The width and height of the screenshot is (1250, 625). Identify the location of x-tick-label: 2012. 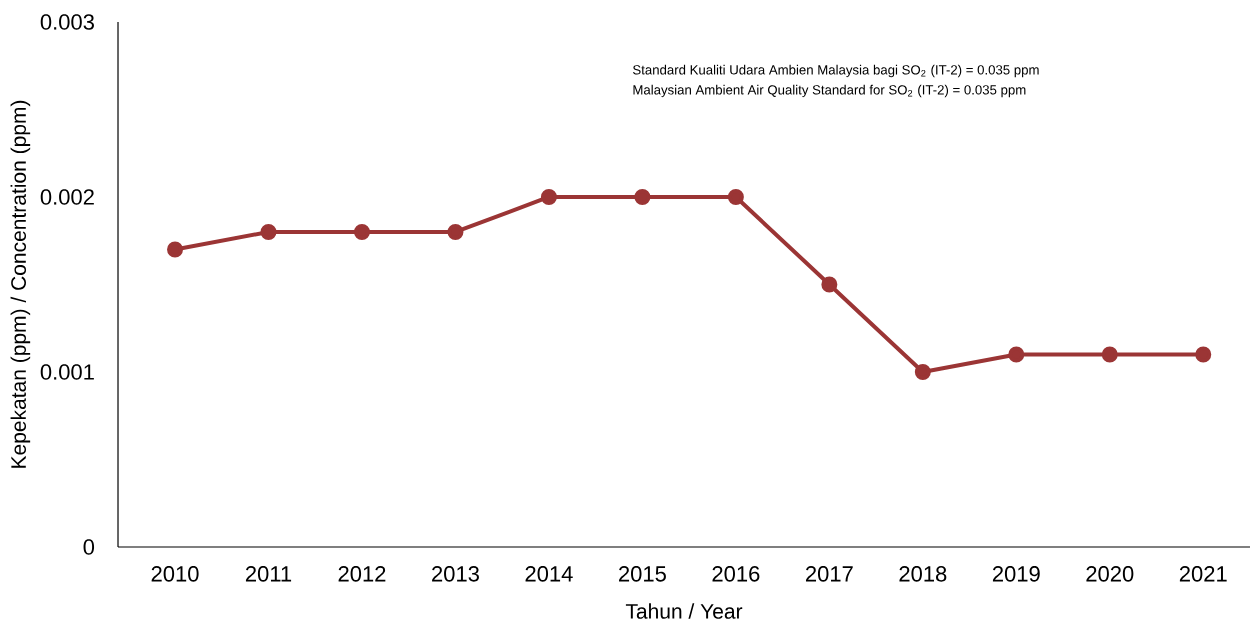
(362, 574).